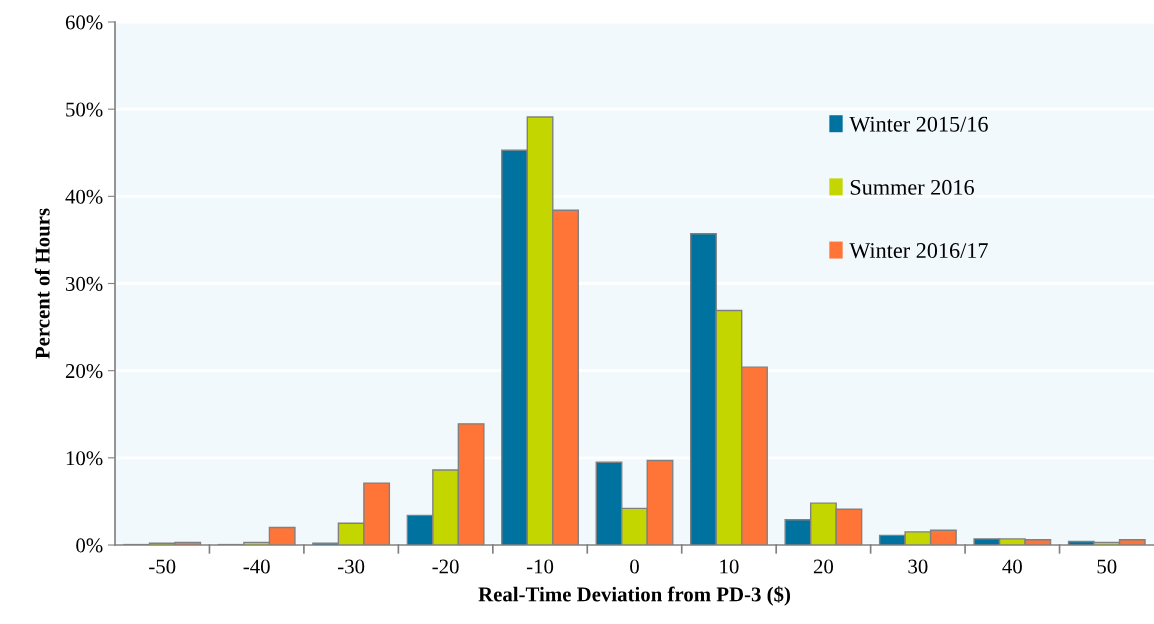 The height and width of the screenshot is (624, 1154). Describe the element at coordinates (84, 283) in the screenshot. I see `y-tick-label: 30%` at that location.